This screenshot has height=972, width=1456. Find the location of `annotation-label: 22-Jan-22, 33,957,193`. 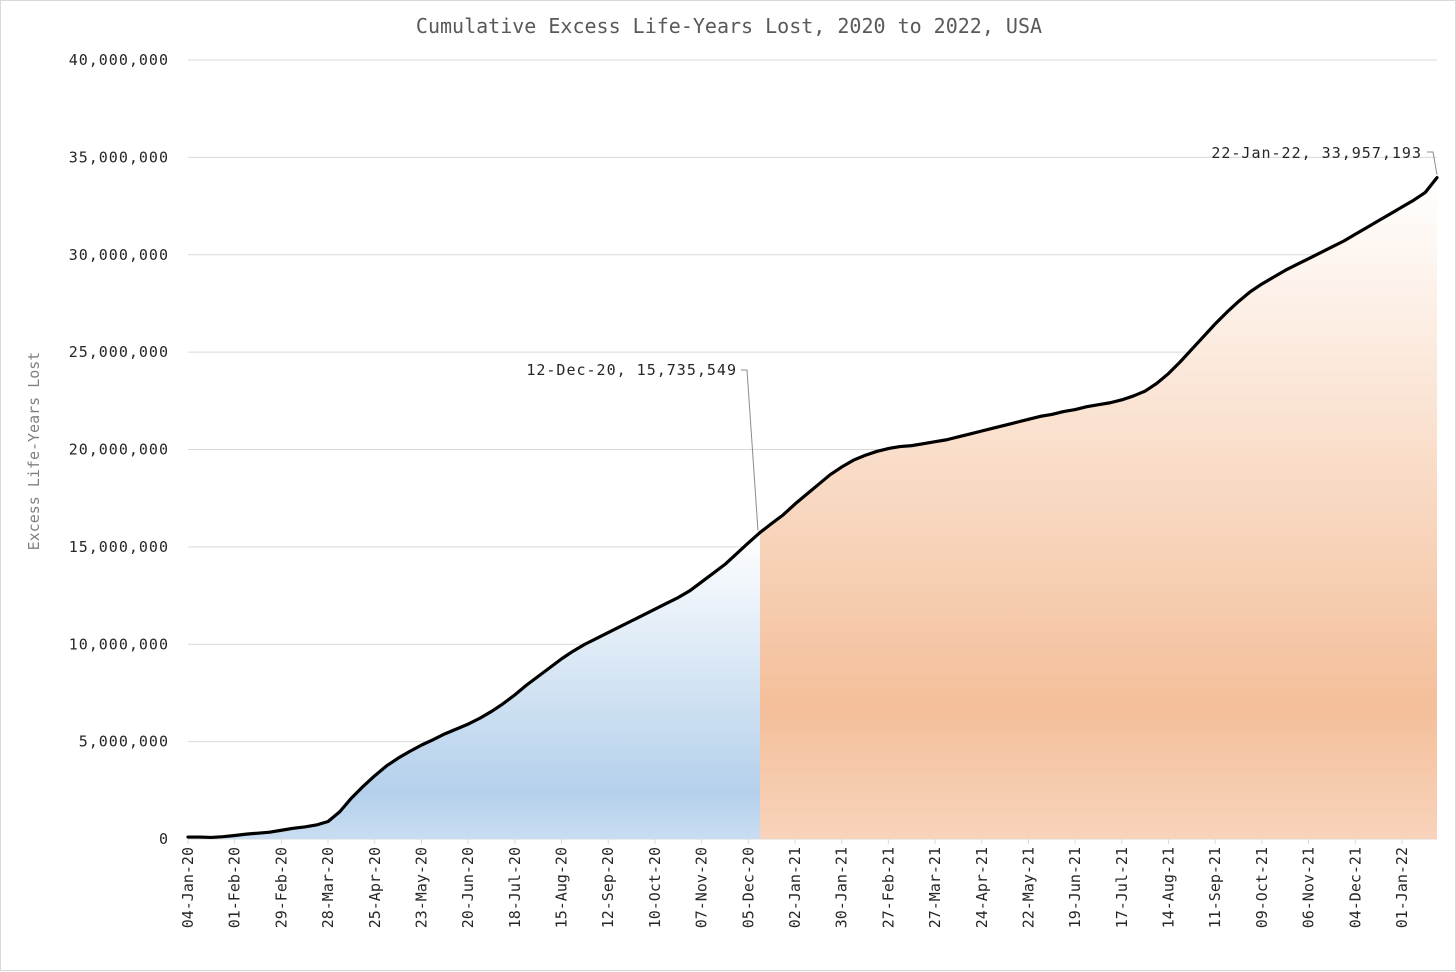

annotation-label: 22-Jan-22, 33,957,193 is located at coordinates (1316, 153).